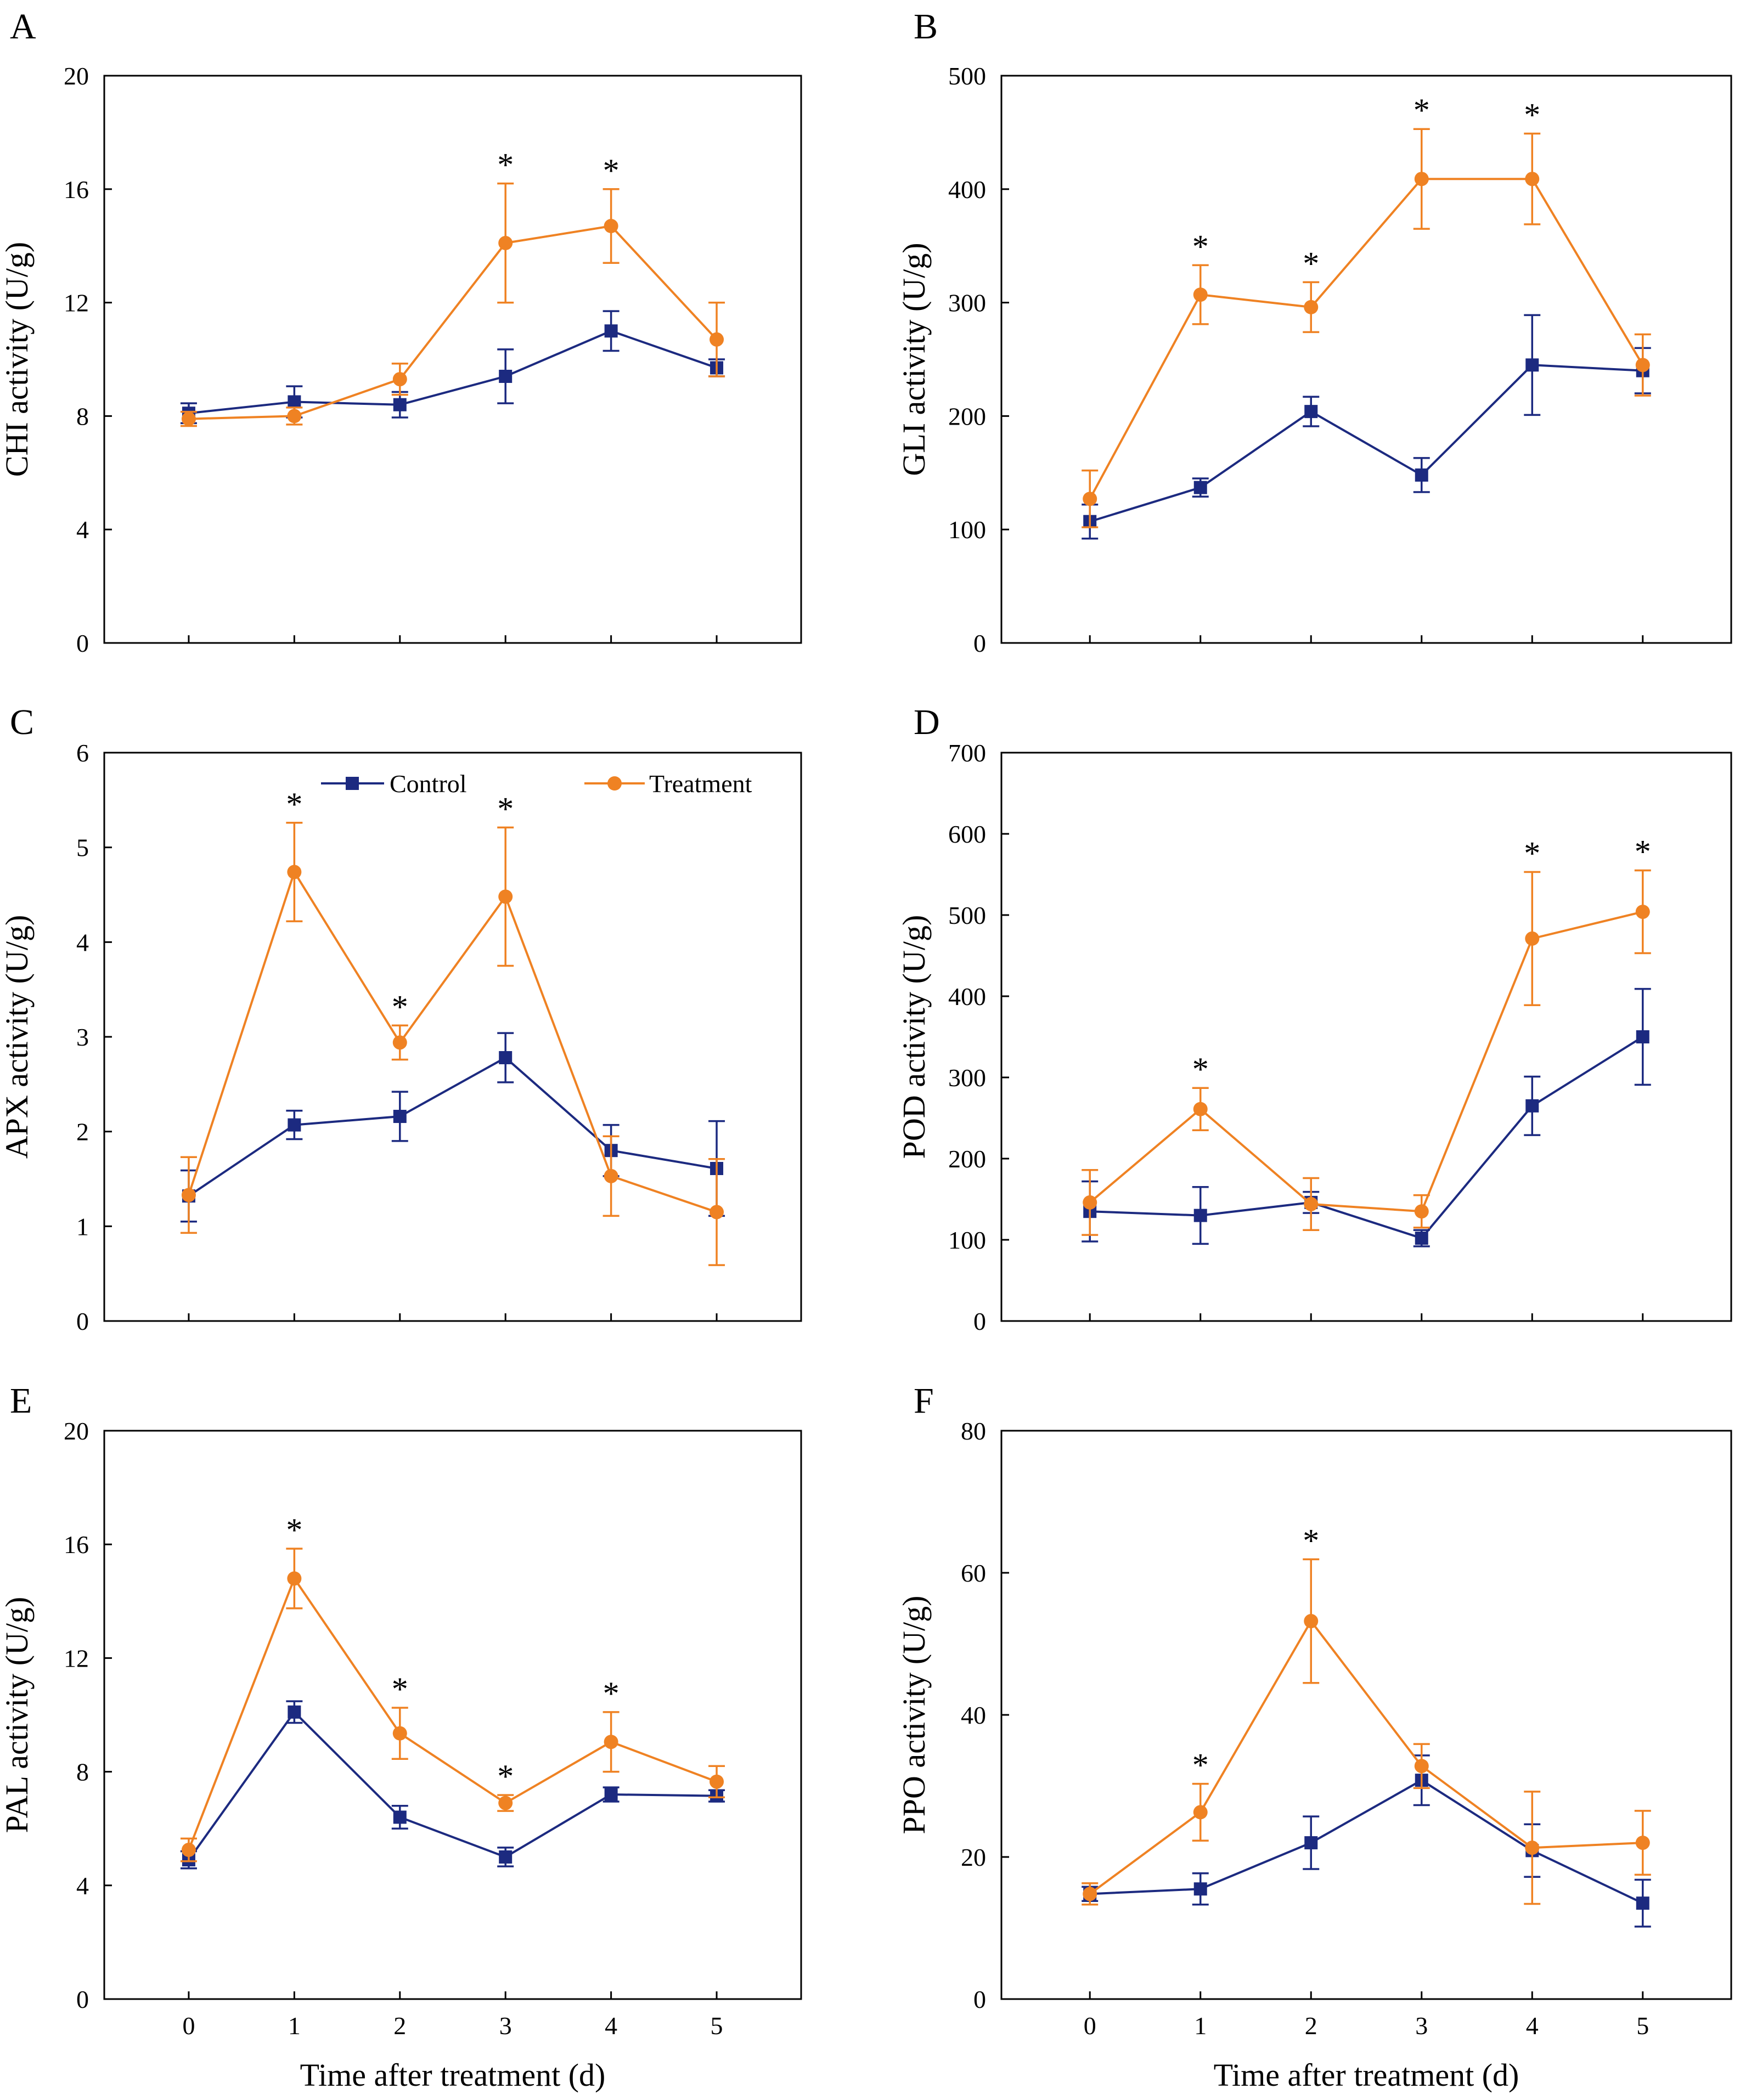  Describe the element at coordinates (23, 27) in the screenshot. I see `panel-letter: A` at that location.